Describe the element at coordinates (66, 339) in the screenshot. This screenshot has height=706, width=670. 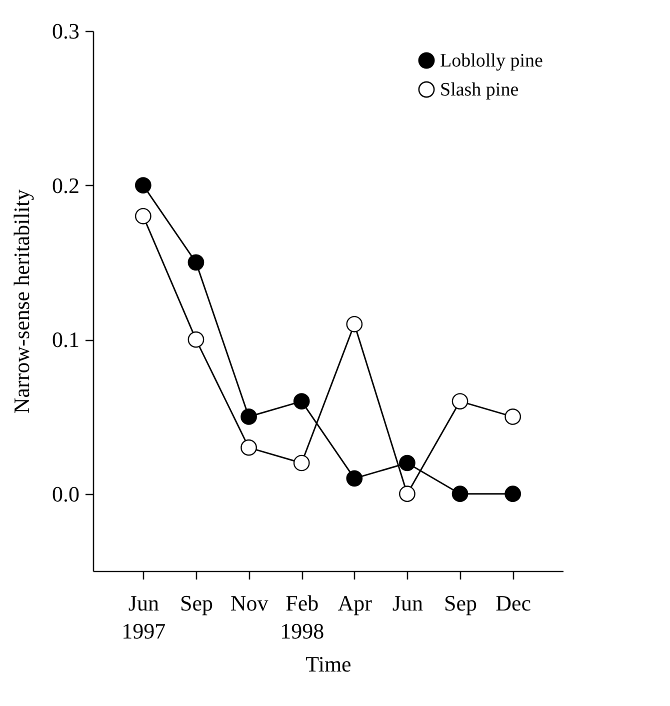
I see `y-tick-label: 0.1` at that location.